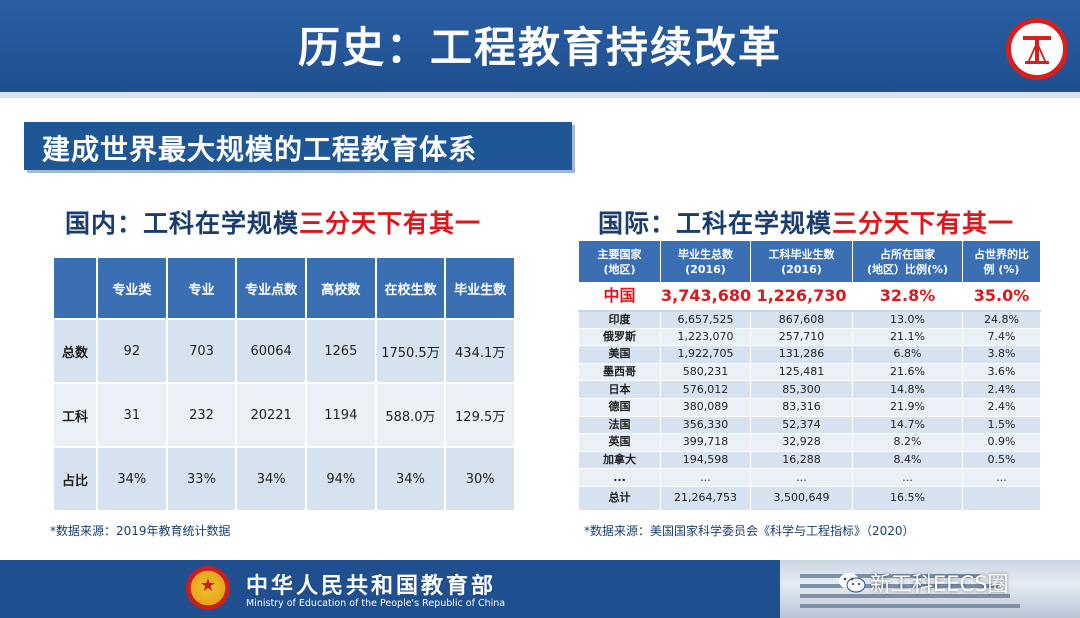  I want to click on table-cell: 380,089, so click(705, 407).